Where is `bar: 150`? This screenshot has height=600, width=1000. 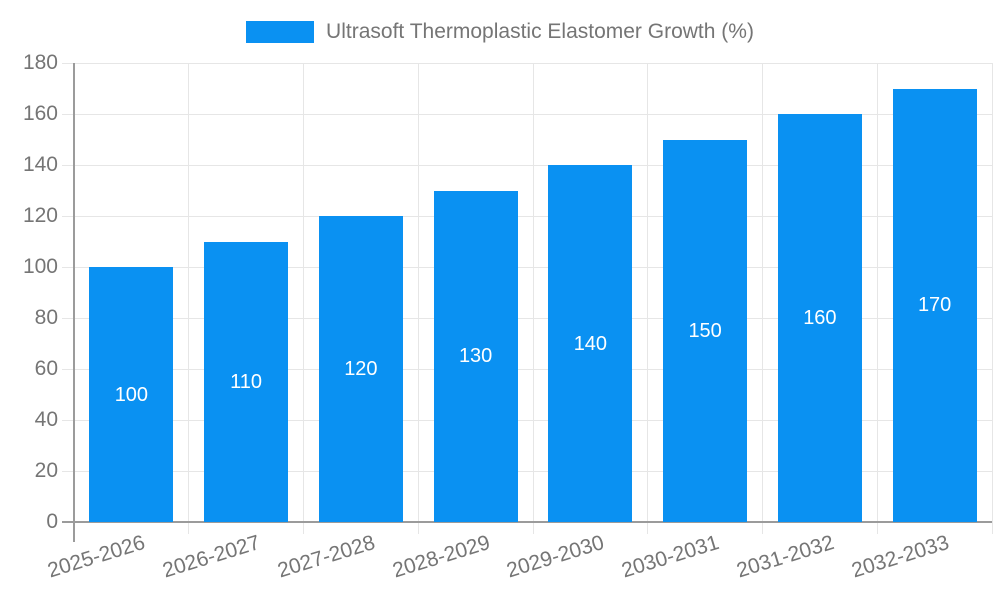 bar: 150 is located at coordinates (705, 330).